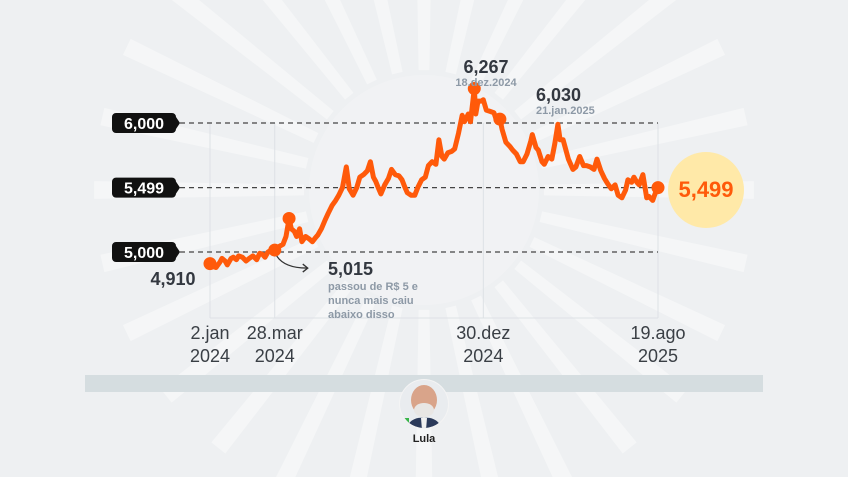  I want to click on x-tick-label: 2.jan, so click(209, 333).